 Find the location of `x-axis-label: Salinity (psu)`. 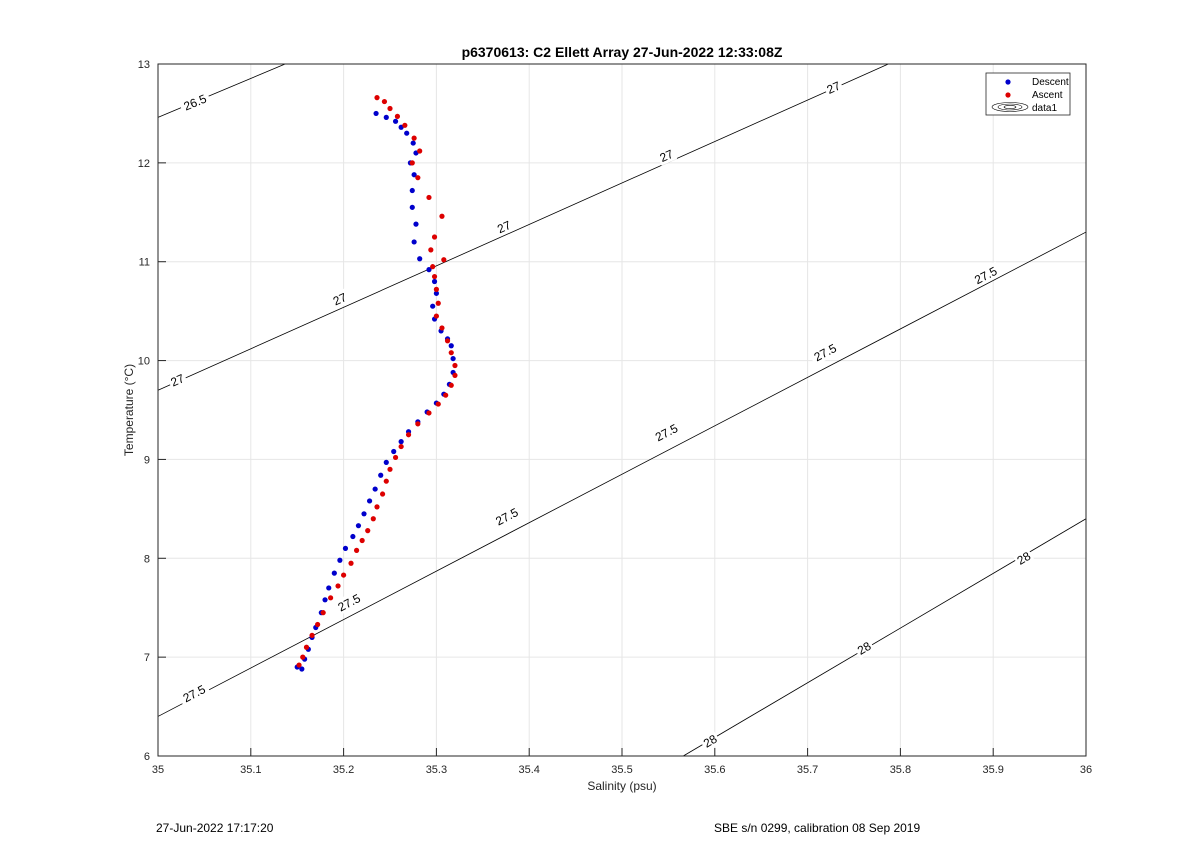

x-axis-label: Salinity (psu) is located at coordinates (621, 786).